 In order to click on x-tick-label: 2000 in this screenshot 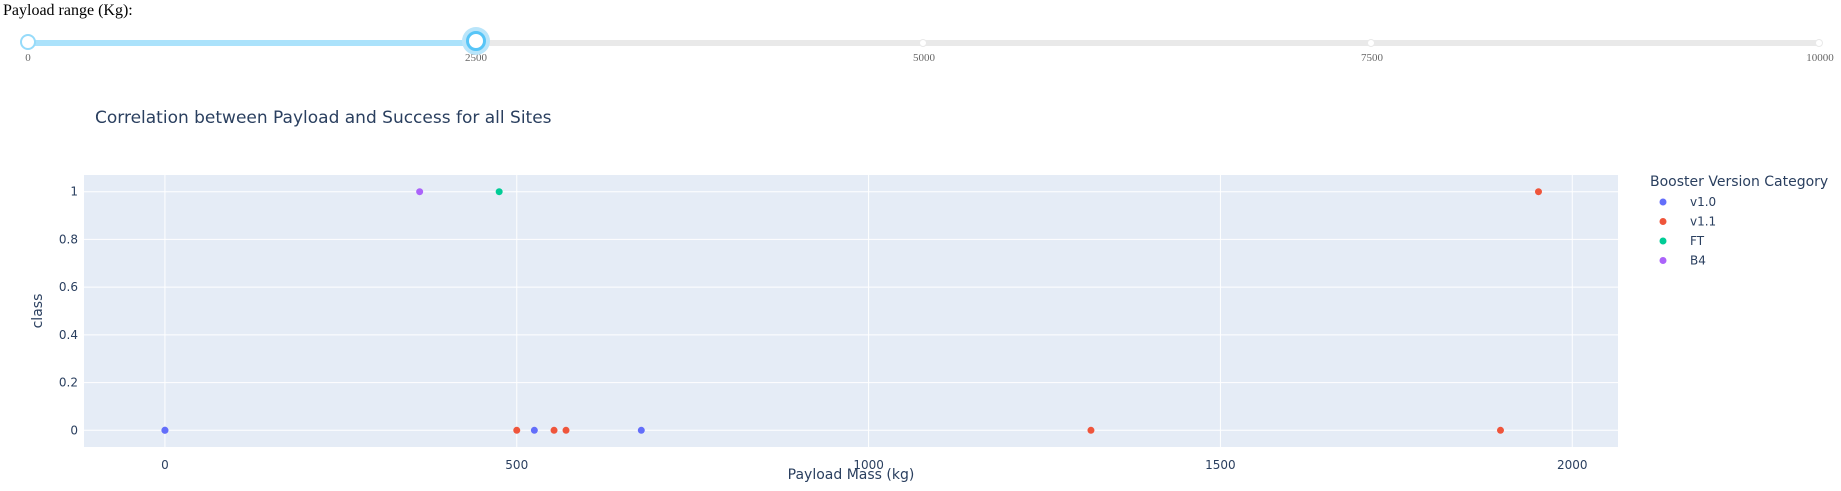, I will do `click(1572, 465)`.